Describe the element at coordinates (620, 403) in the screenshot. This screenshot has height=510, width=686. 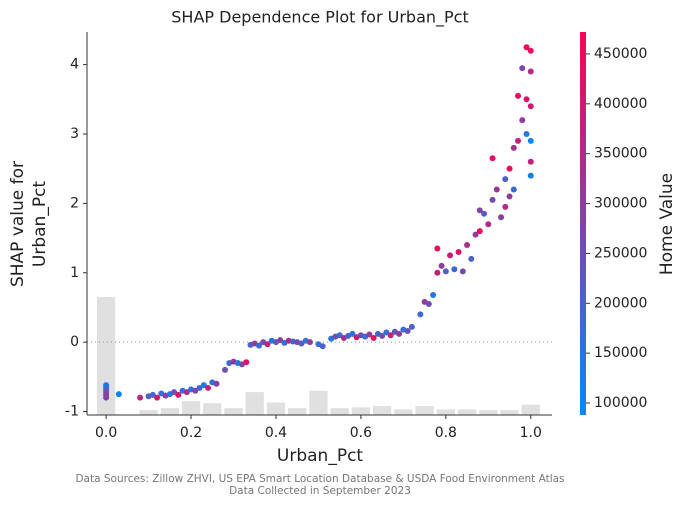
I see `colorbar-tick-label: 100000` at that location.